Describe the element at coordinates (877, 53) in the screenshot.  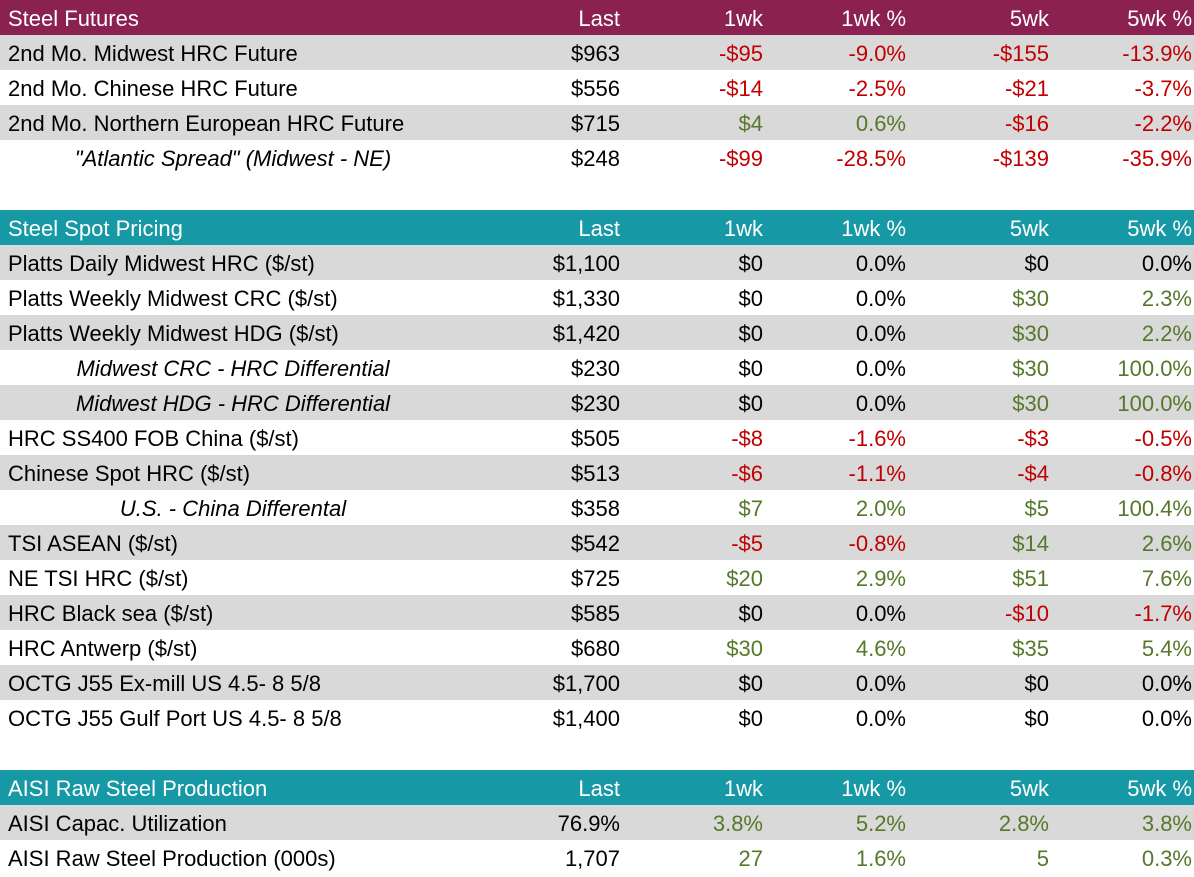
I see `value-cell: -9.0%` at that location.